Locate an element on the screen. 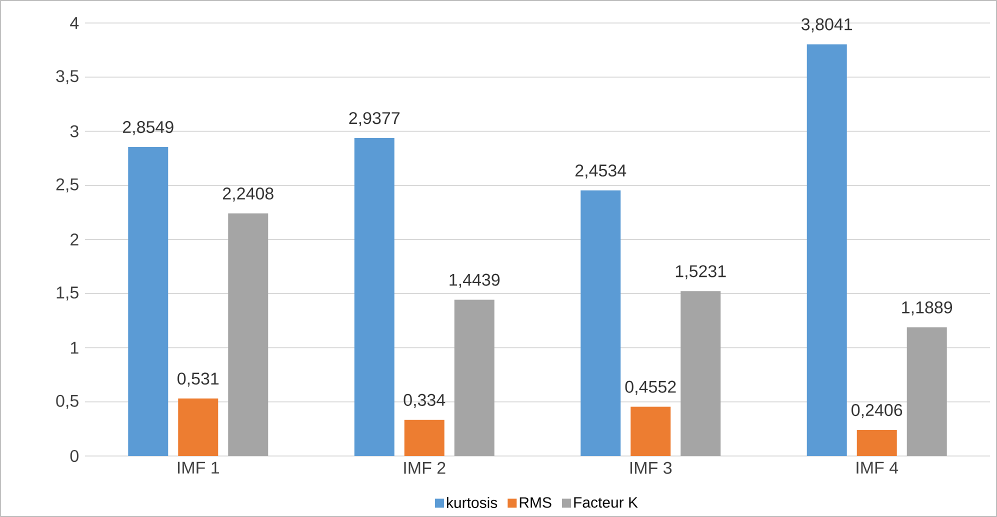  y-tick-label: 2 is located at coordinates (74, 240).